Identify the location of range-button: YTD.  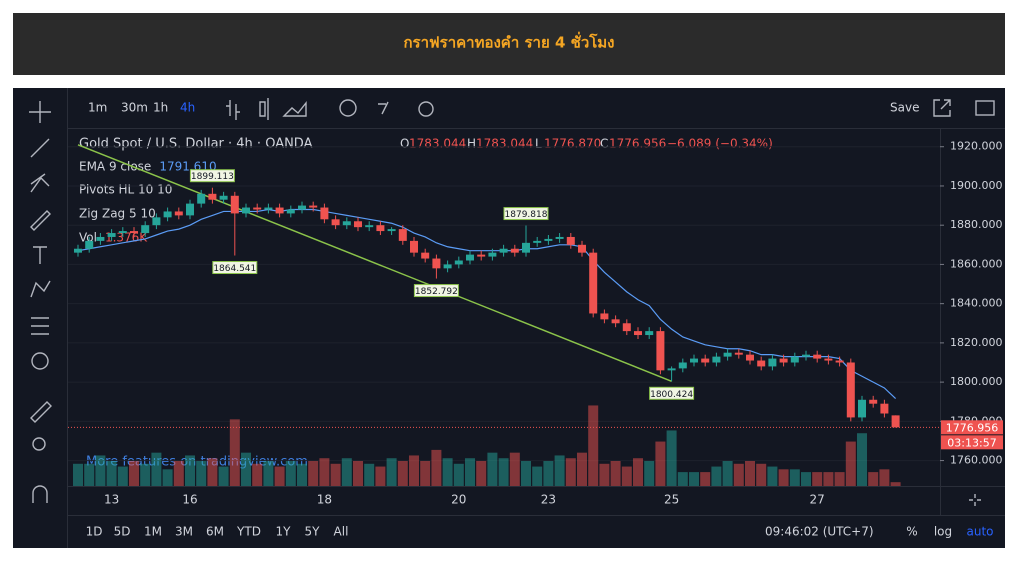
(248, 532).